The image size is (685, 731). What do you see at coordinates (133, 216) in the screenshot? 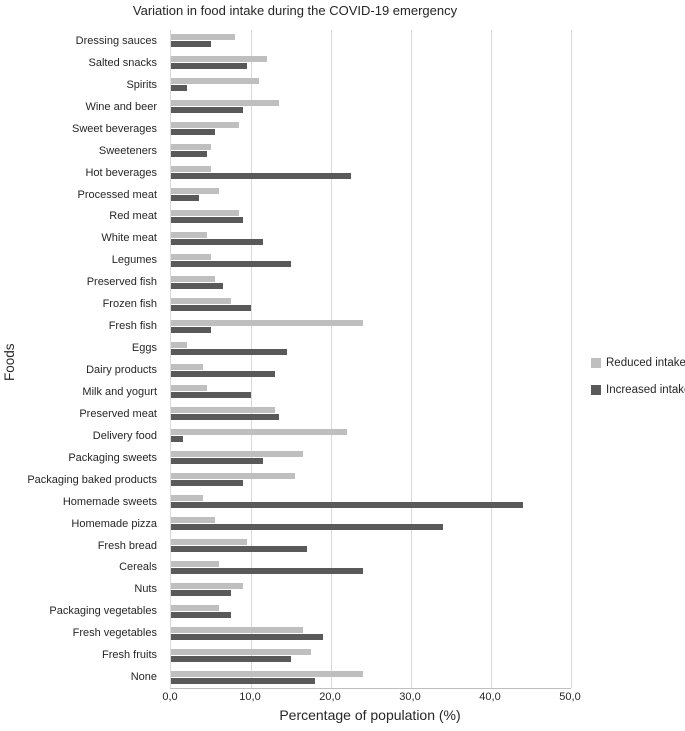
I see `category-label: Red meat` at bounding box center [133, 216].